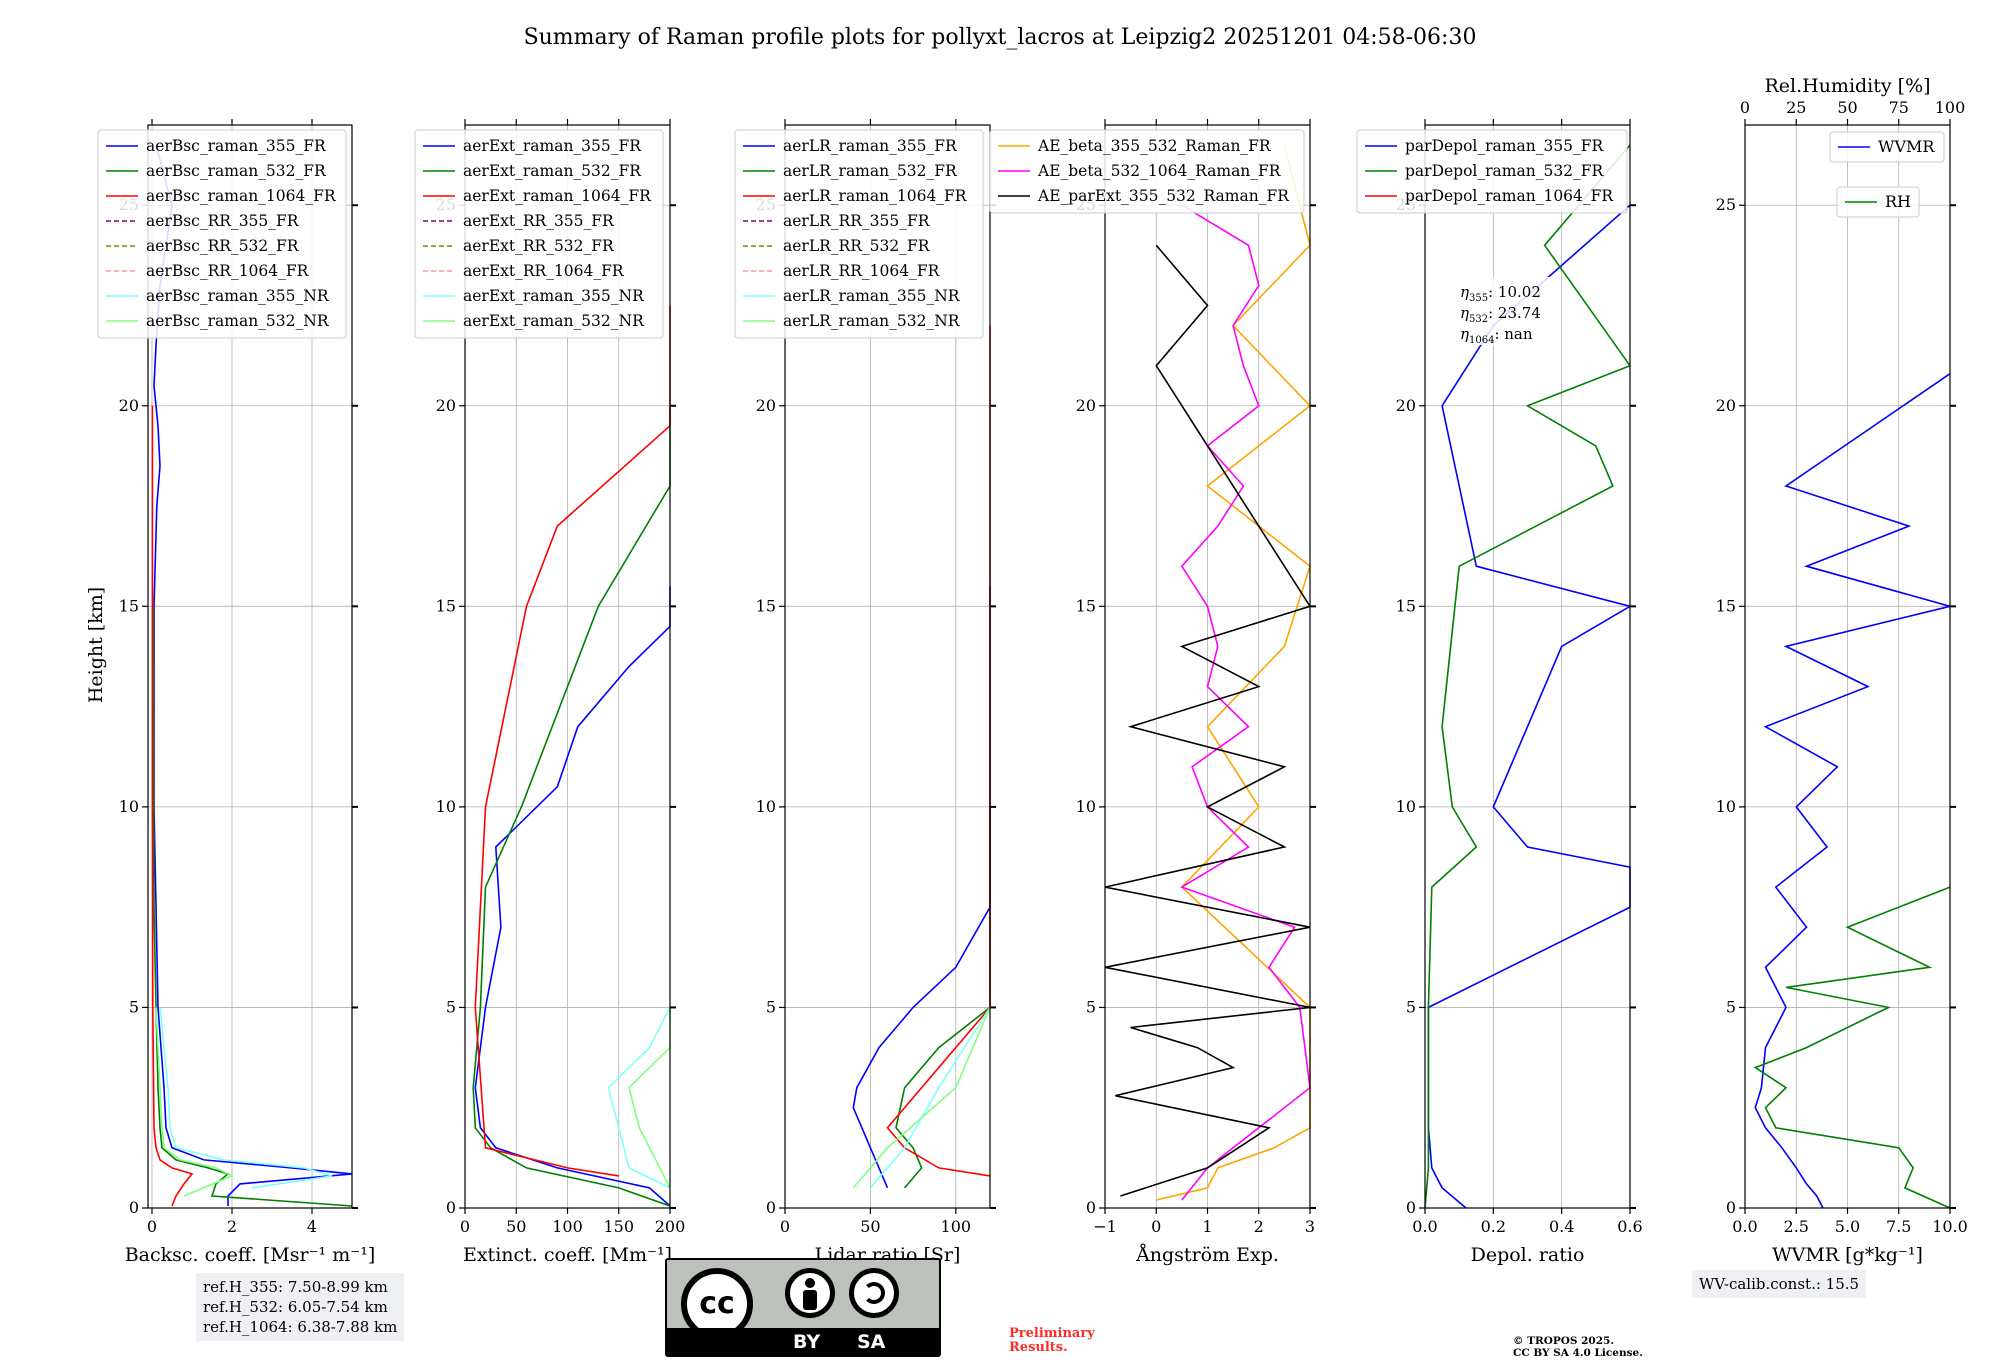  What do you see at coordinates (223, 246) in the screenshot?
I see `legend-label: aerBsc_RR_532_FR` at bounding box center [223, 246].